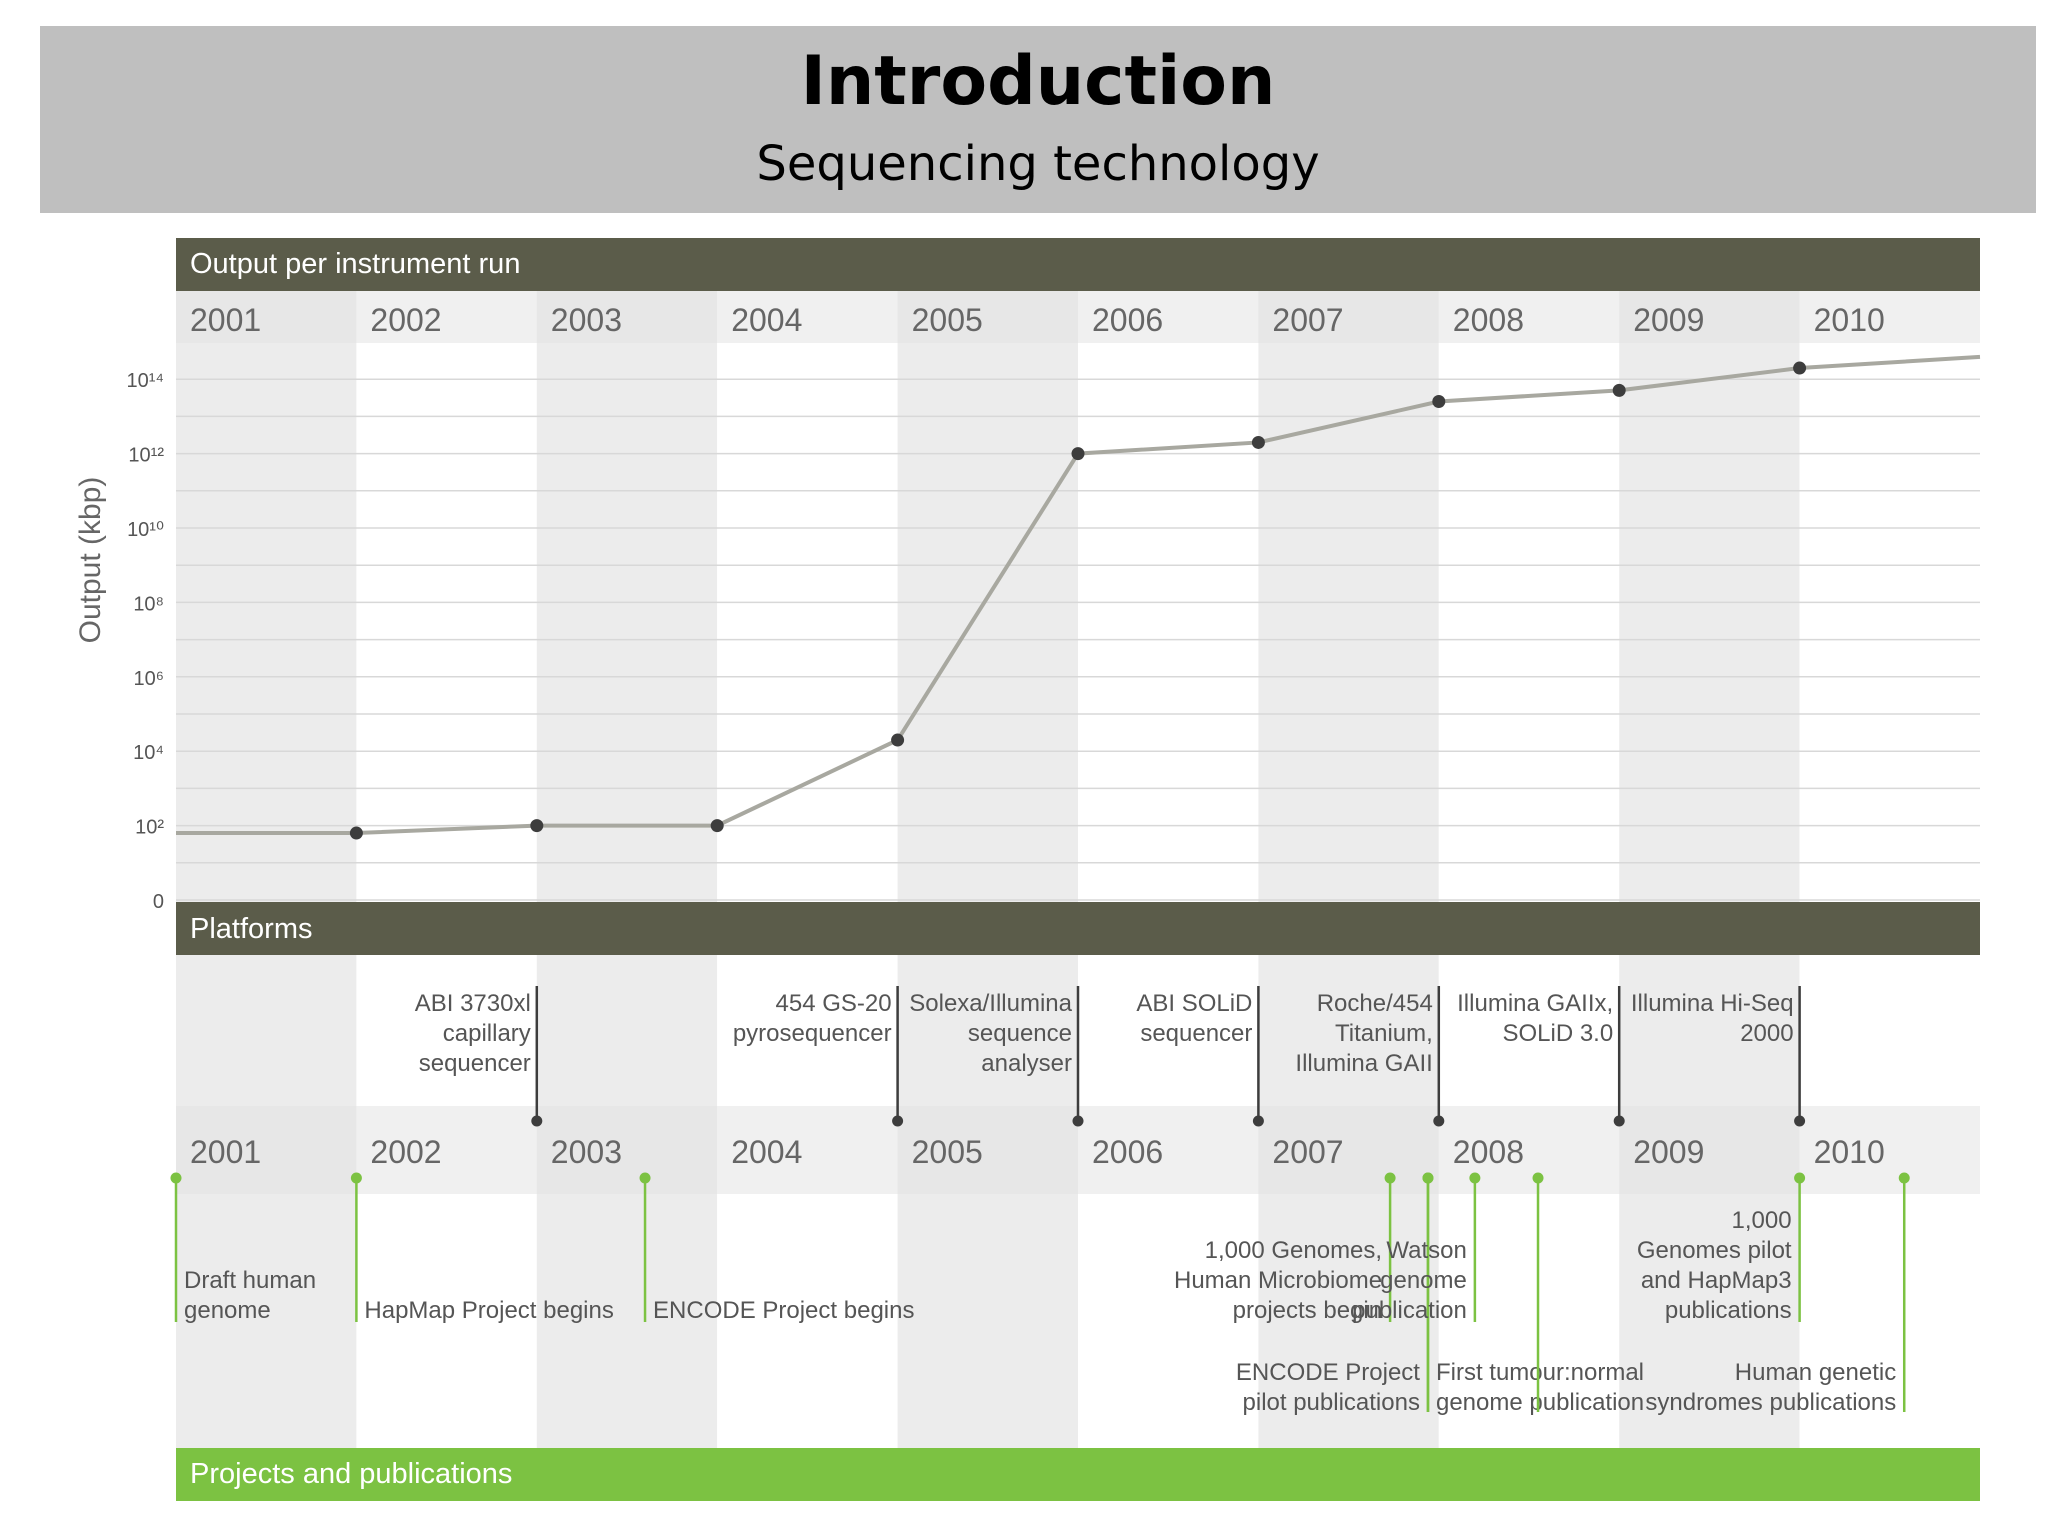 This screenshot has height=1536, width=2048. Describe the element at coordinates (1535, 1003) in the screenshot. I see `platform-label: Illumina GAIIx,` at that location.